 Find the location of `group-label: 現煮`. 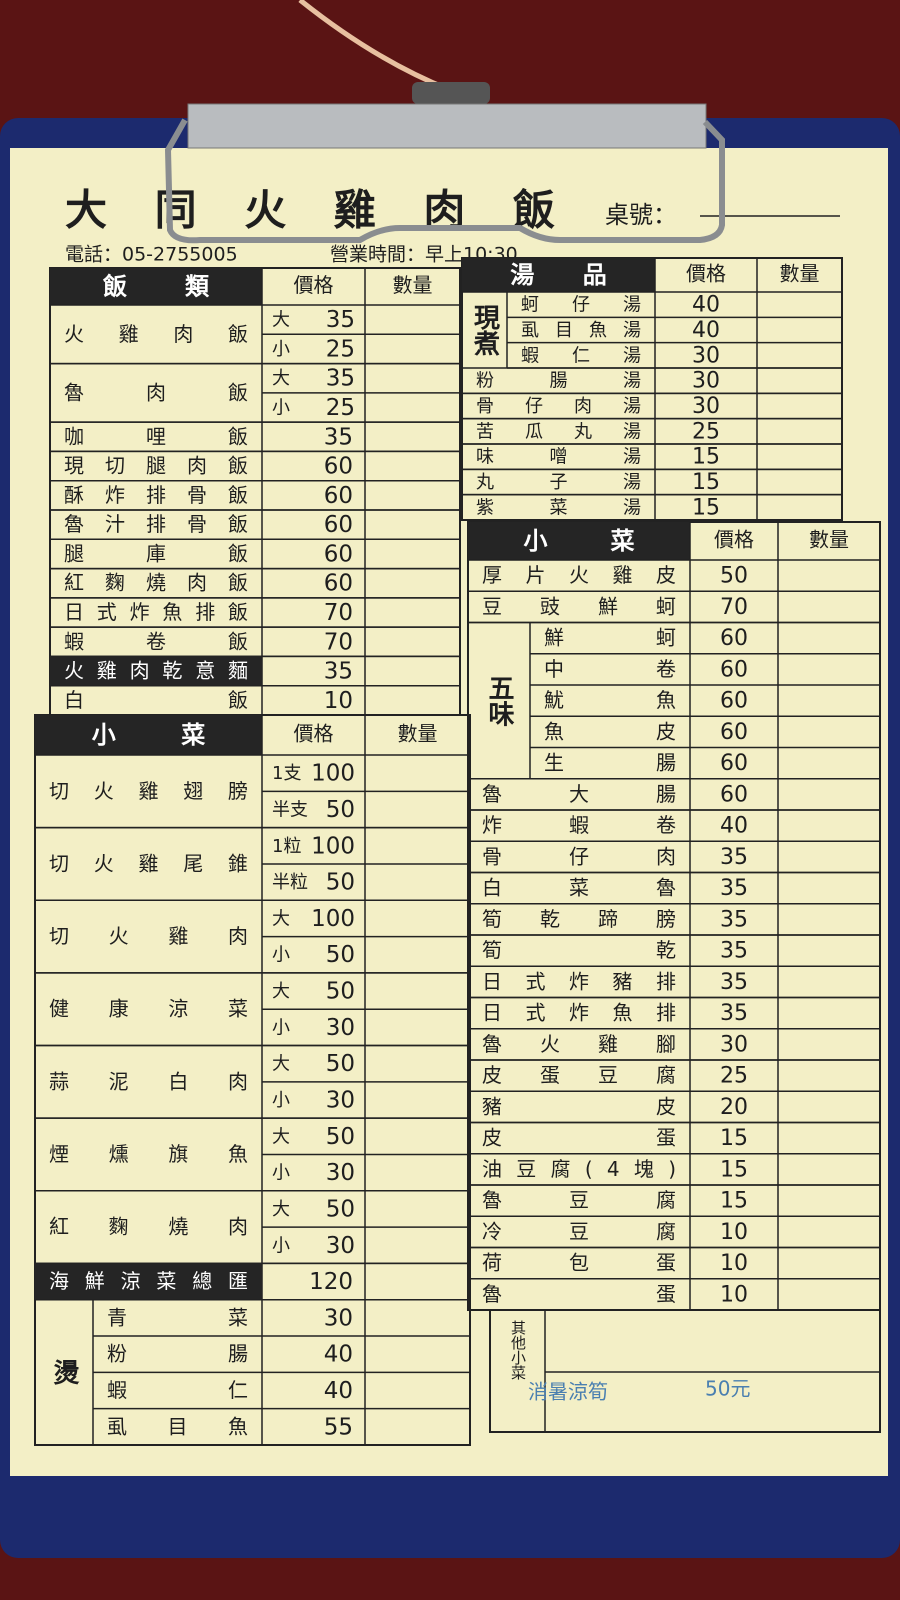

group-label: 現煮 is located at coordinates (485, 330).